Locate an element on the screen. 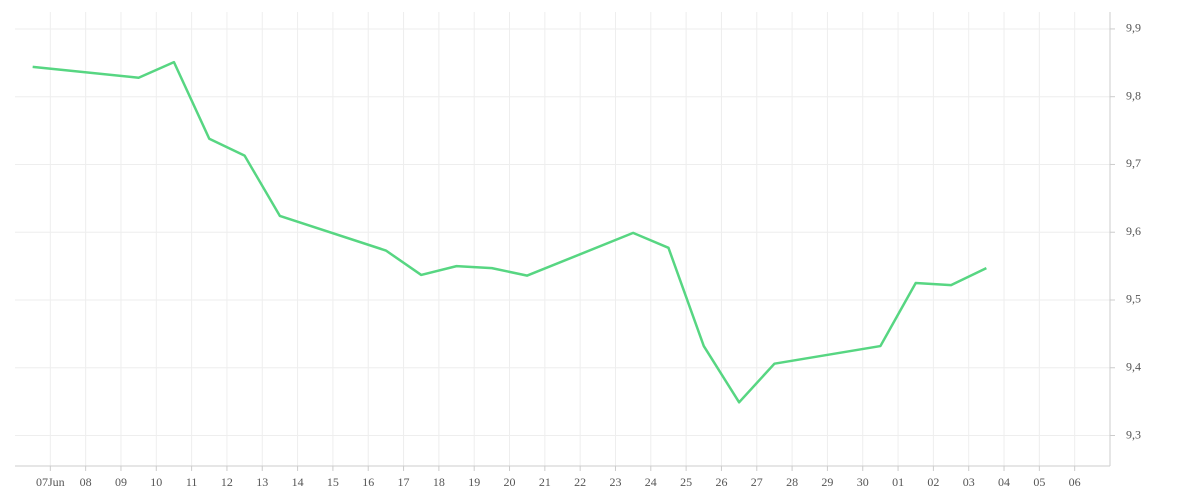 The width and height of the screenshot is (1200, 500). x-tick-label: 08 is located at coordinates (86, 482).